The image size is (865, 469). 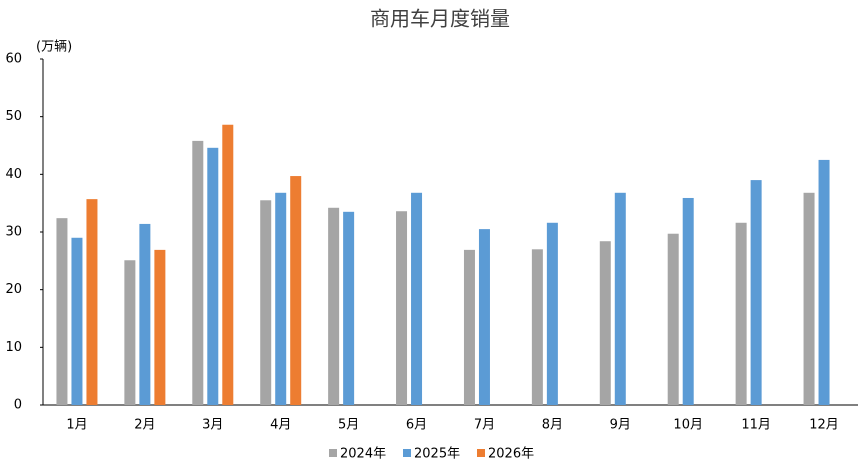 I want to click on y-tick-label: 60, so click(x=13, y=59).